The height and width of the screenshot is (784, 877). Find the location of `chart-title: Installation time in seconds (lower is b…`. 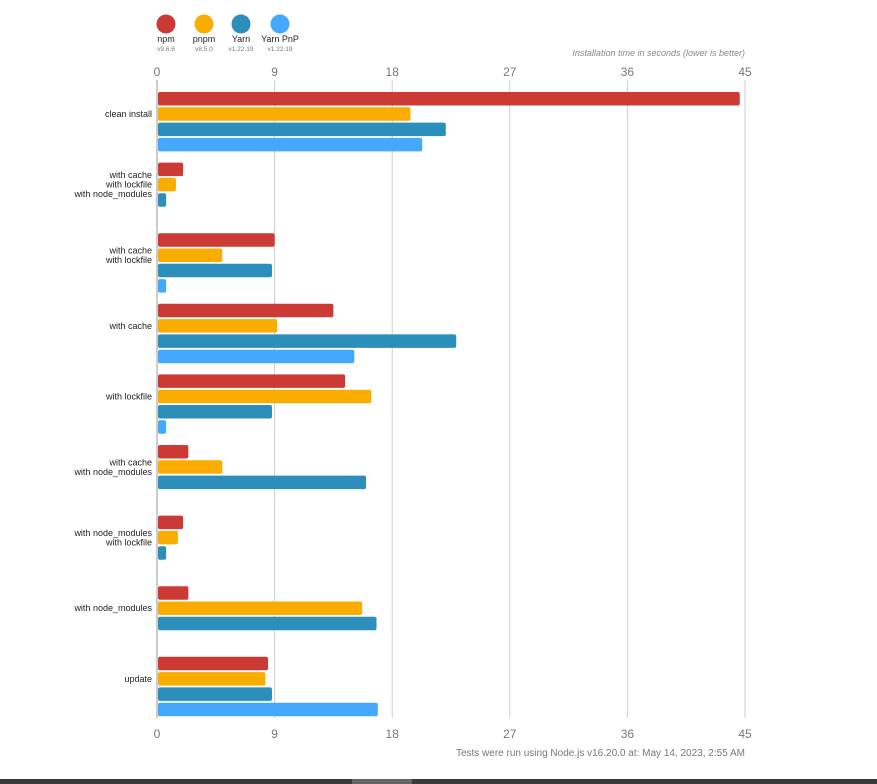

chart-title: Installation time in seconds (lower is b… is located at coordinates (658, 53).